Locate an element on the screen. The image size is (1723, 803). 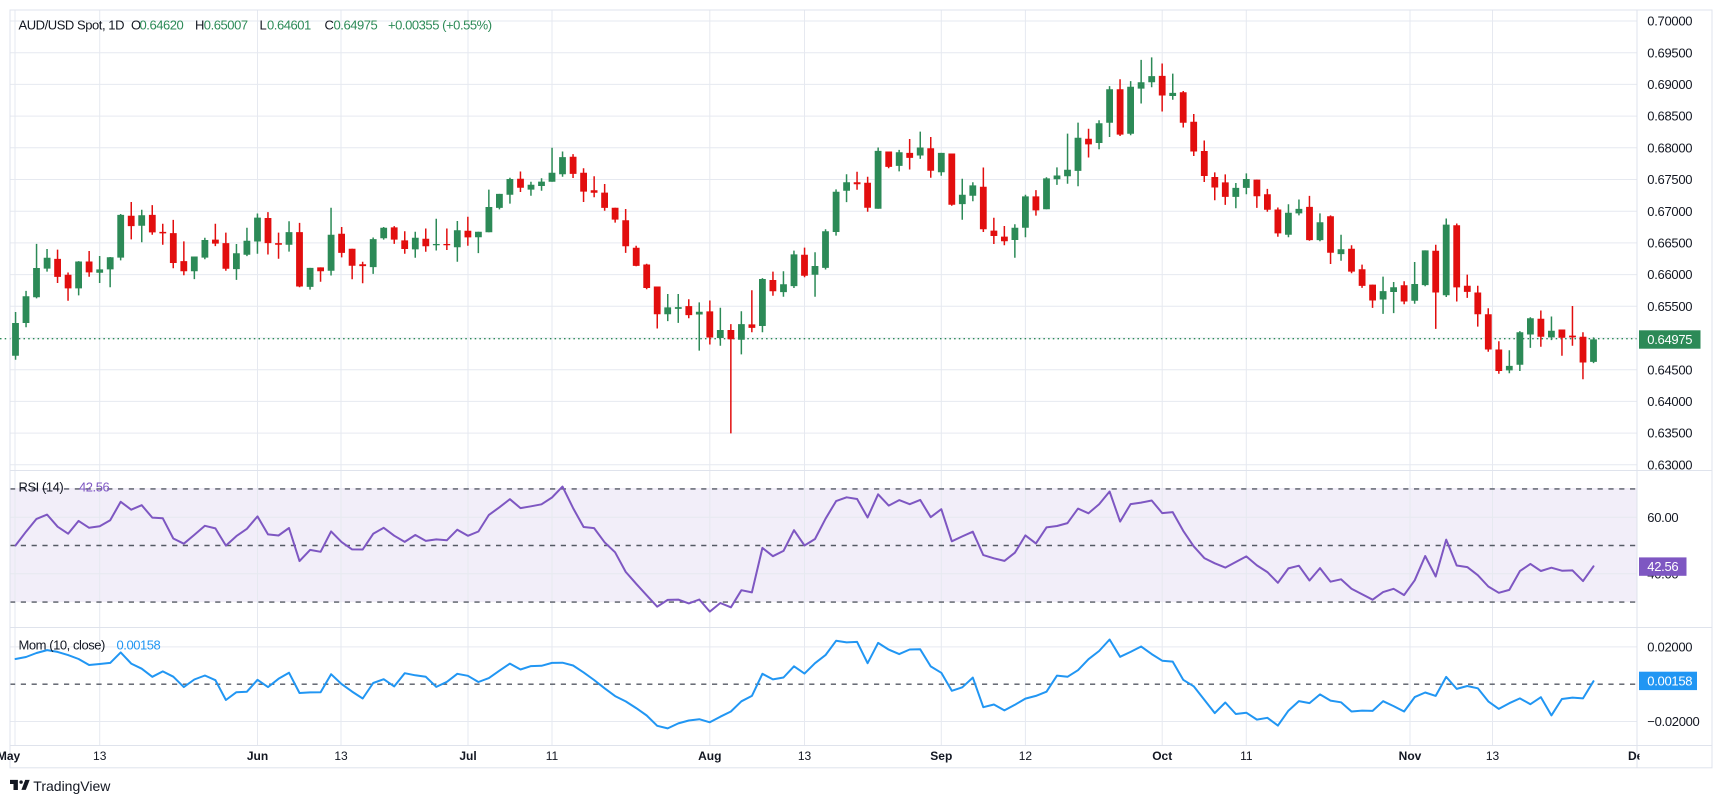
svg-text: 60.00 is located at coordinates (1662, 517).